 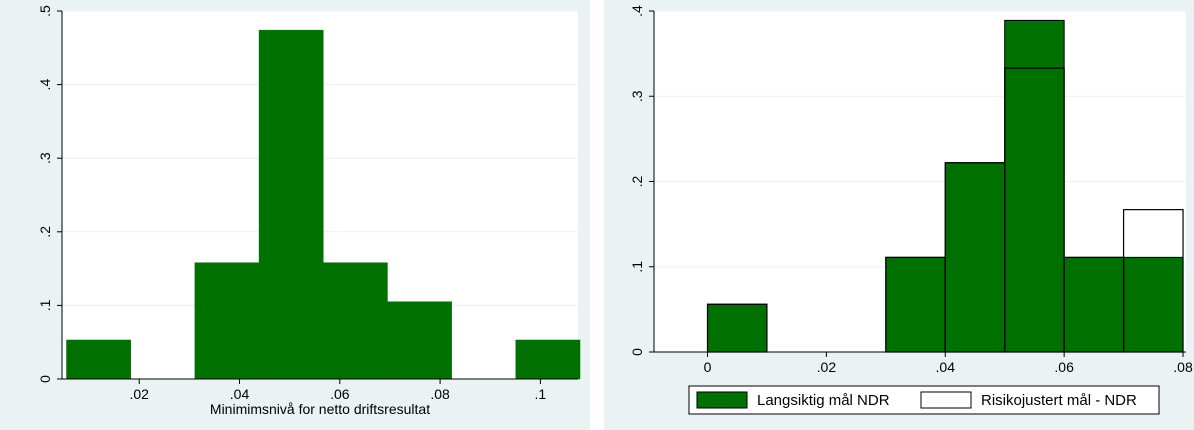 I want to click on legend-swatch-outline, so click(x=946, y=400).